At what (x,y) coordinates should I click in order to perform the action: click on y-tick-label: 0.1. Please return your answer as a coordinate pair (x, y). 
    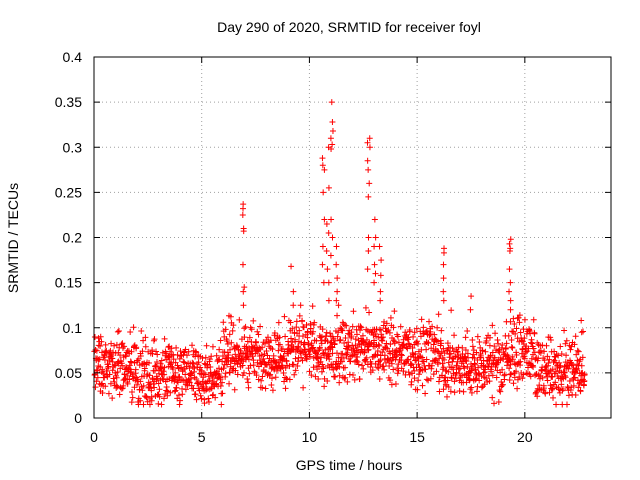
    Looking at the image, I should click on (73, 328).